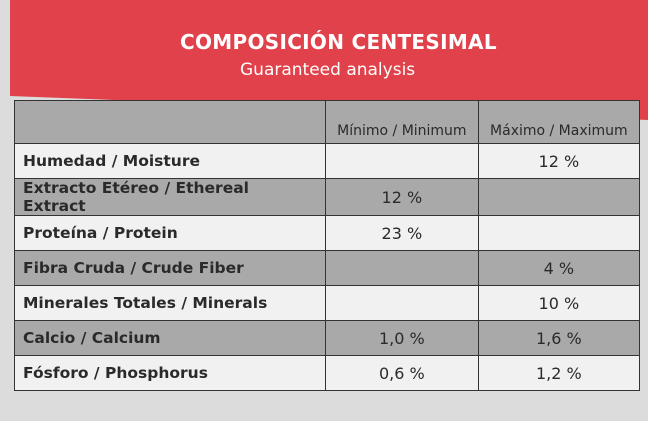  I want to click on table-row: Fibra Cruda / Crude Fiber 4 %, so click(327, 268).